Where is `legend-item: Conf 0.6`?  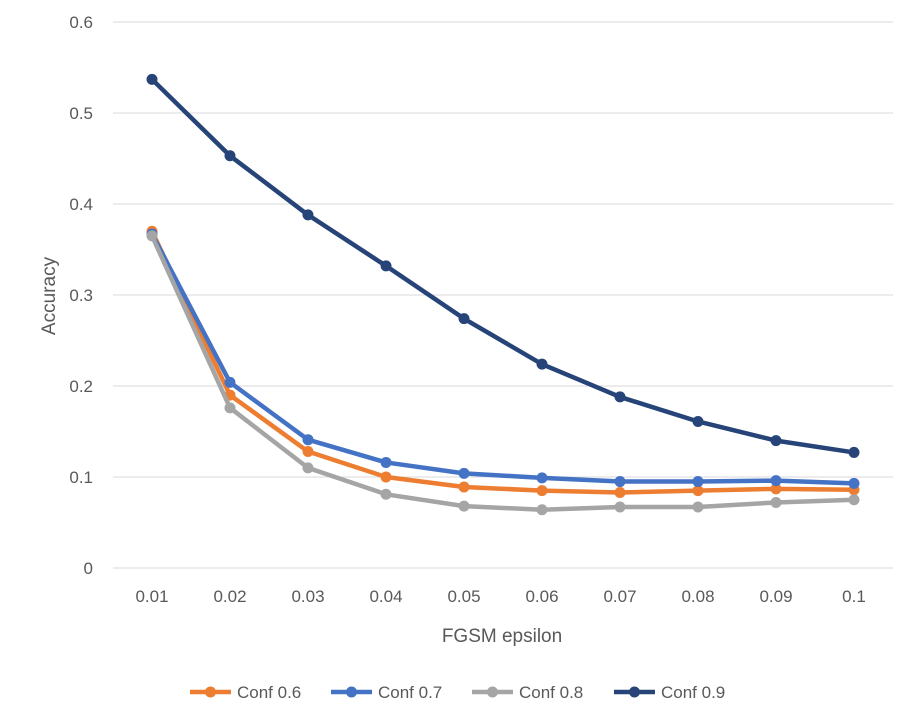
legend-item: Conf 0.6 is located at coordinates (245, 692).